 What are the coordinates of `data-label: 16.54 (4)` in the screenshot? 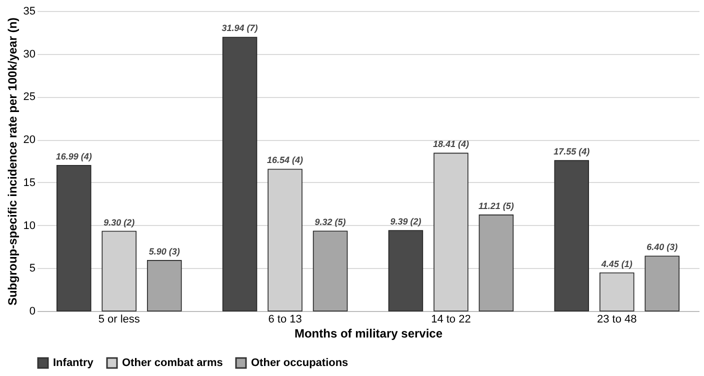 It's located at (285, 160).